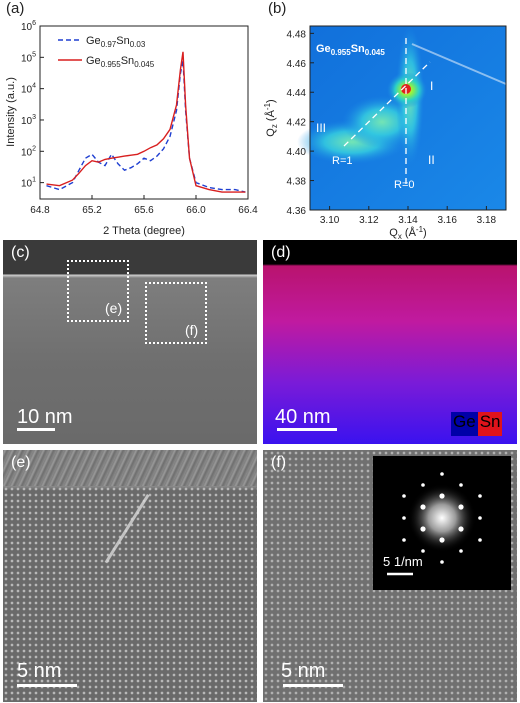  What do you see at coordinates (297, 211) in the screenshot?
I see `b-y-tick-label: 4.36` at bounding box center [297, 211].